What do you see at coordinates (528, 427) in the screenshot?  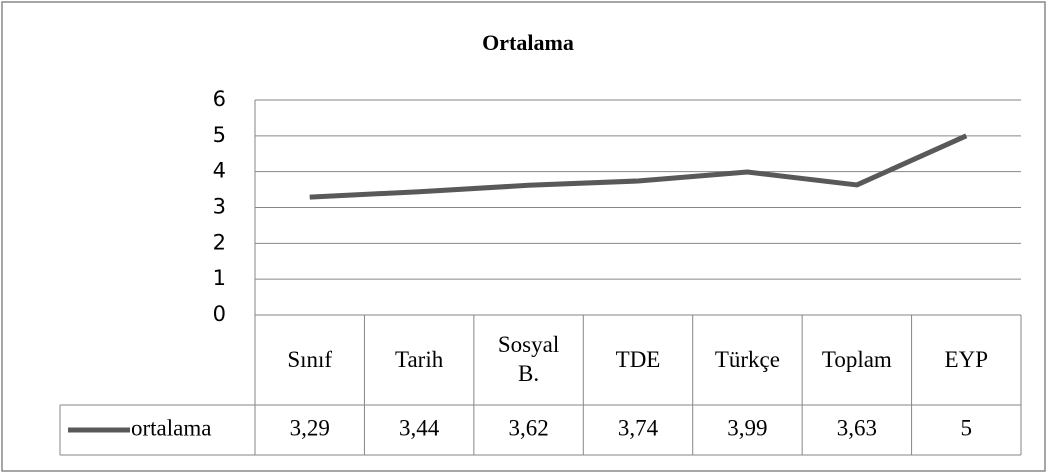 I see `data-table-value: 3,62` at bounding box center [528, 427].